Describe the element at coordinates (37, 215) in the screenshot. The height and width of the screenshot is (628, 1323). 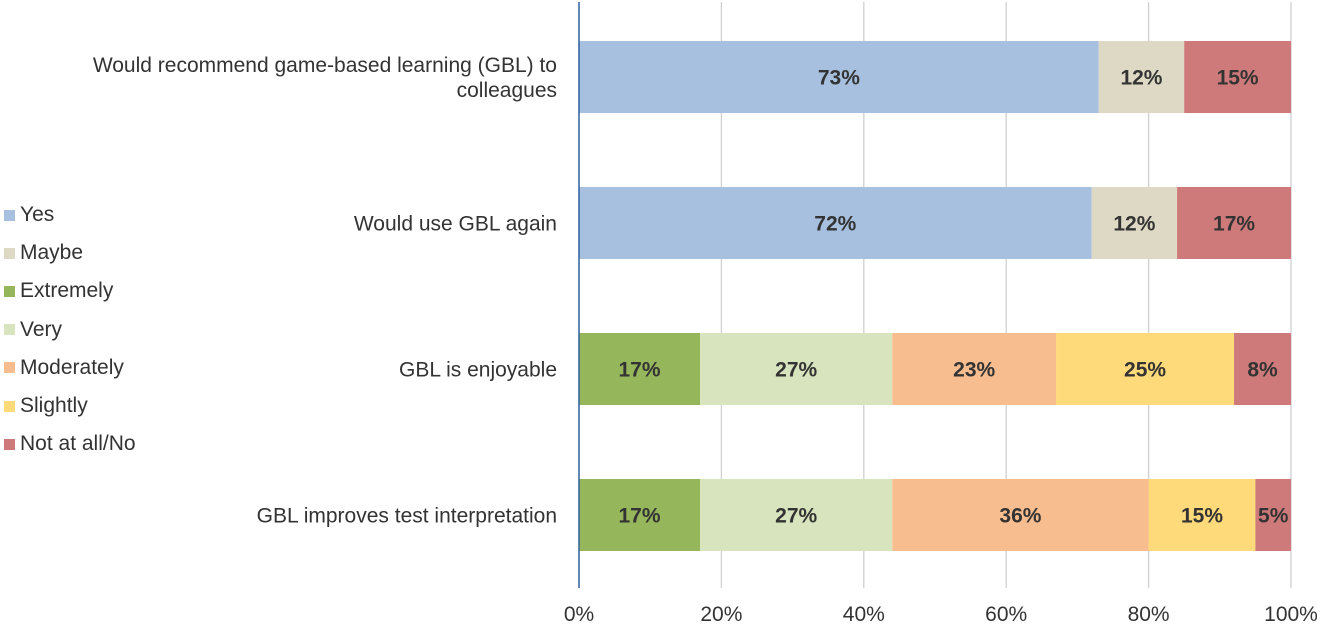
I see `legend-label: Yes` at that location.